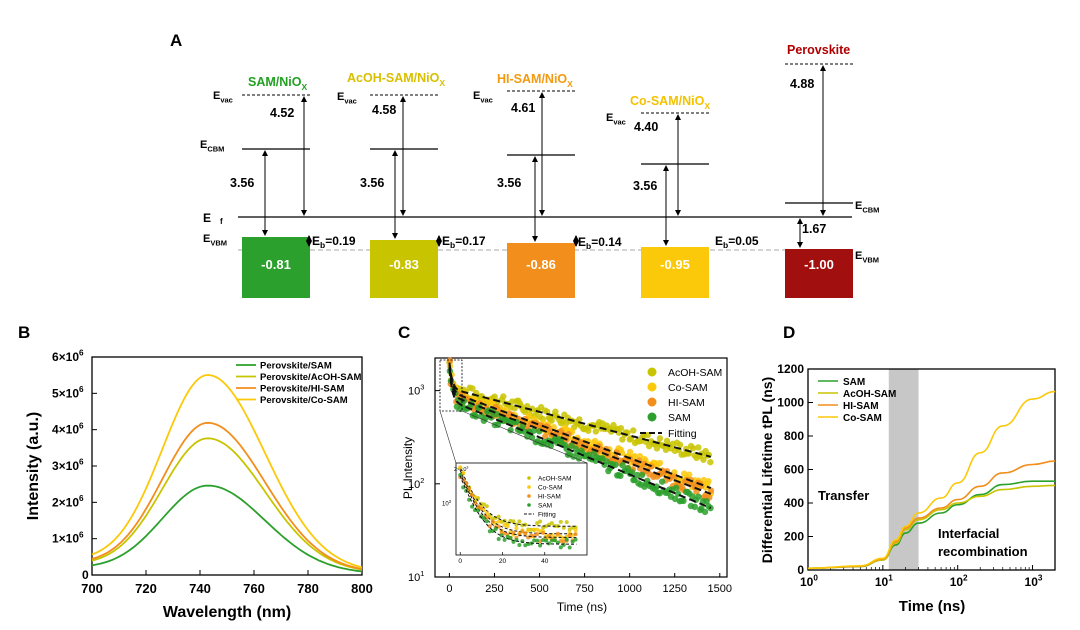 This screenshot has height=630, width=1080. Describe the element at coordinates (33, 466) in the screenshot. I see `y-axis-label: Intensity (a.u.)` at that location.